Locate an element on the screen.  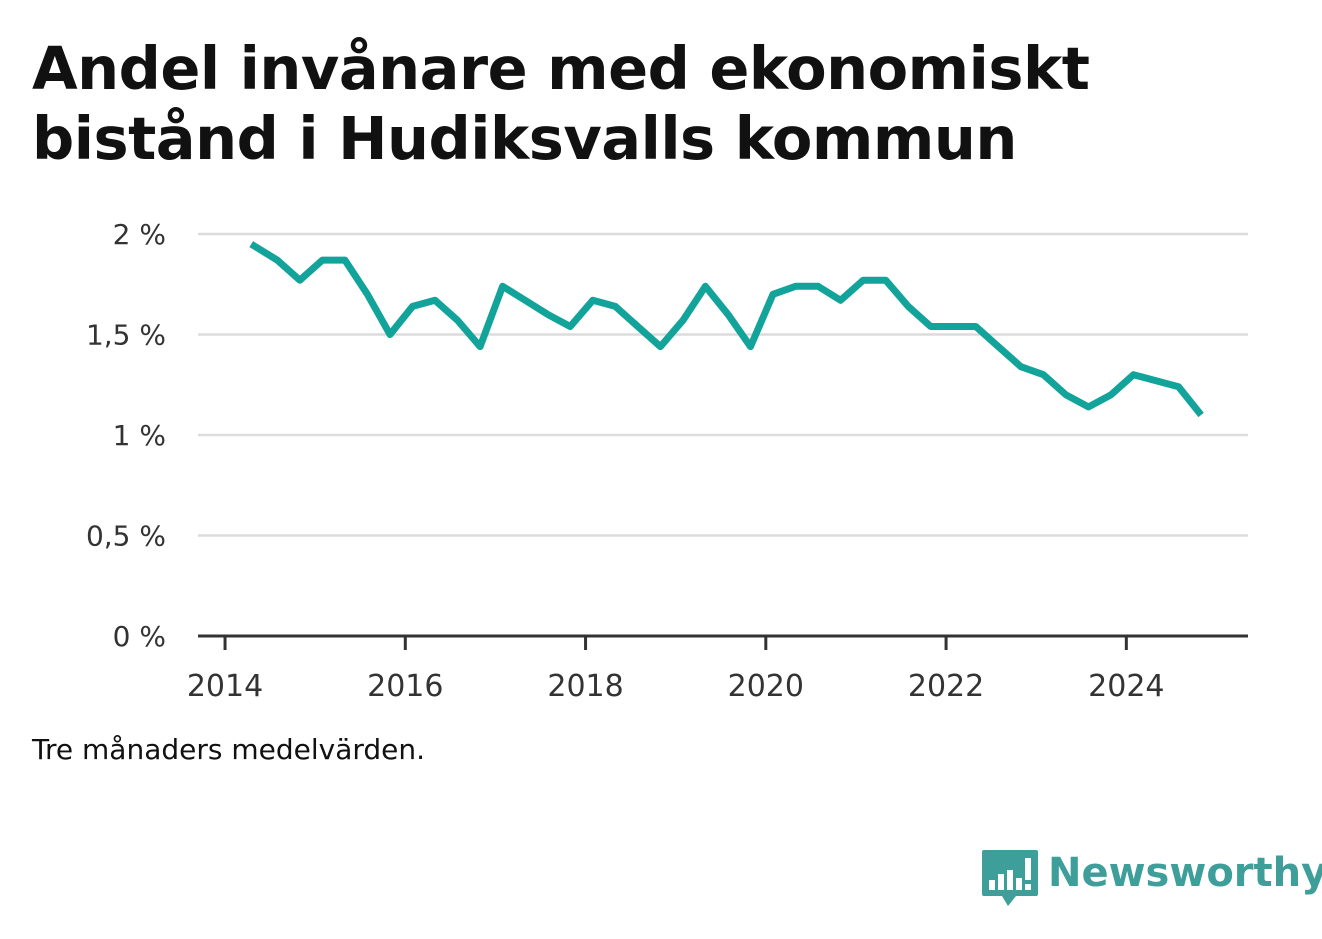
y-axis-tick-labels: 0 % 0,5 % 1 % 1,5 % 2 % is located at coordinates (126, 435).